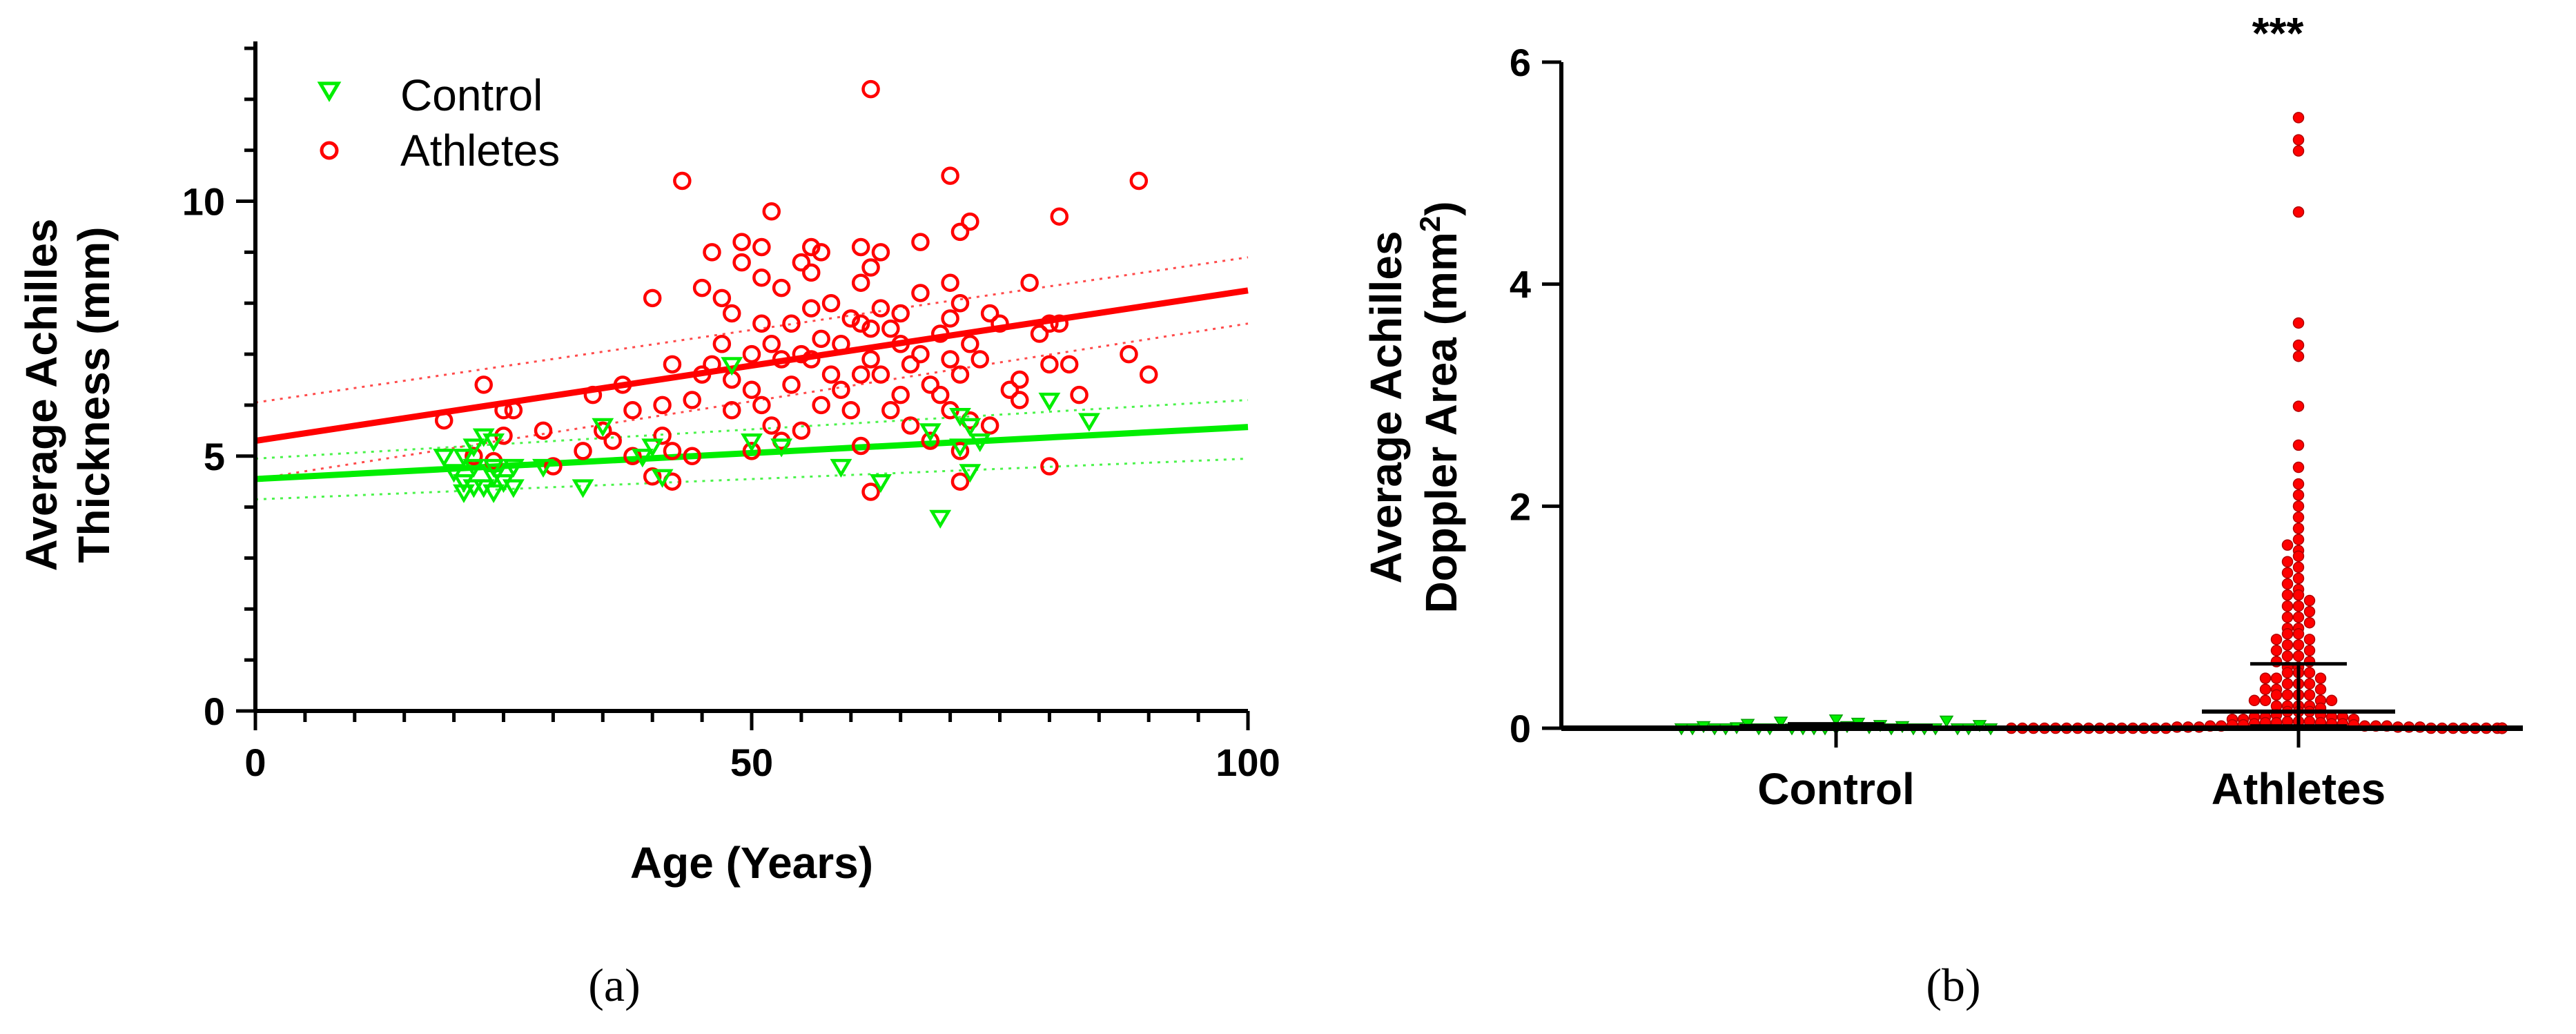  What do you see at coordinates (752, 366) in the screenshot?
I see `regression-line-athletes` at bounding box center [752, 366].